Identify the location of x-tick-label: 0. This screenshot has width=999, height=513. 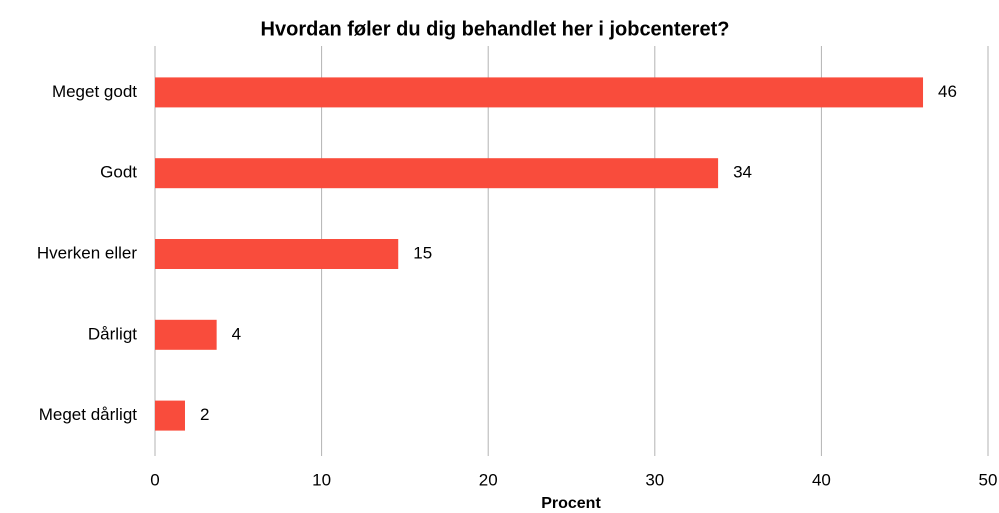
(154, 479).